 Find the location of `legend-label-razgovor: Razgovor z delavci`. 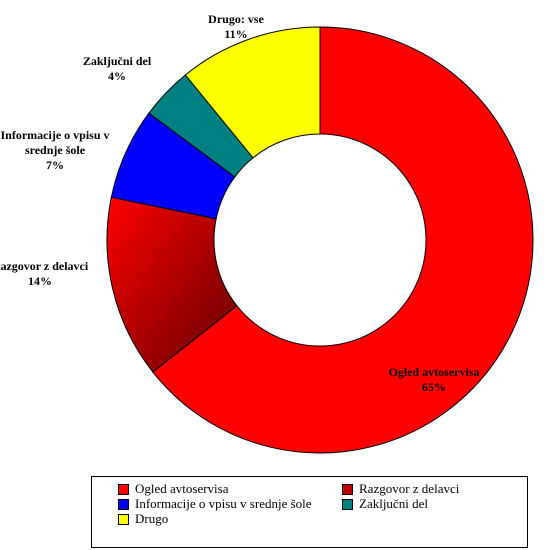

legend-label-razgovor: Razgovor z delavci is located at coordinates (409, 488).